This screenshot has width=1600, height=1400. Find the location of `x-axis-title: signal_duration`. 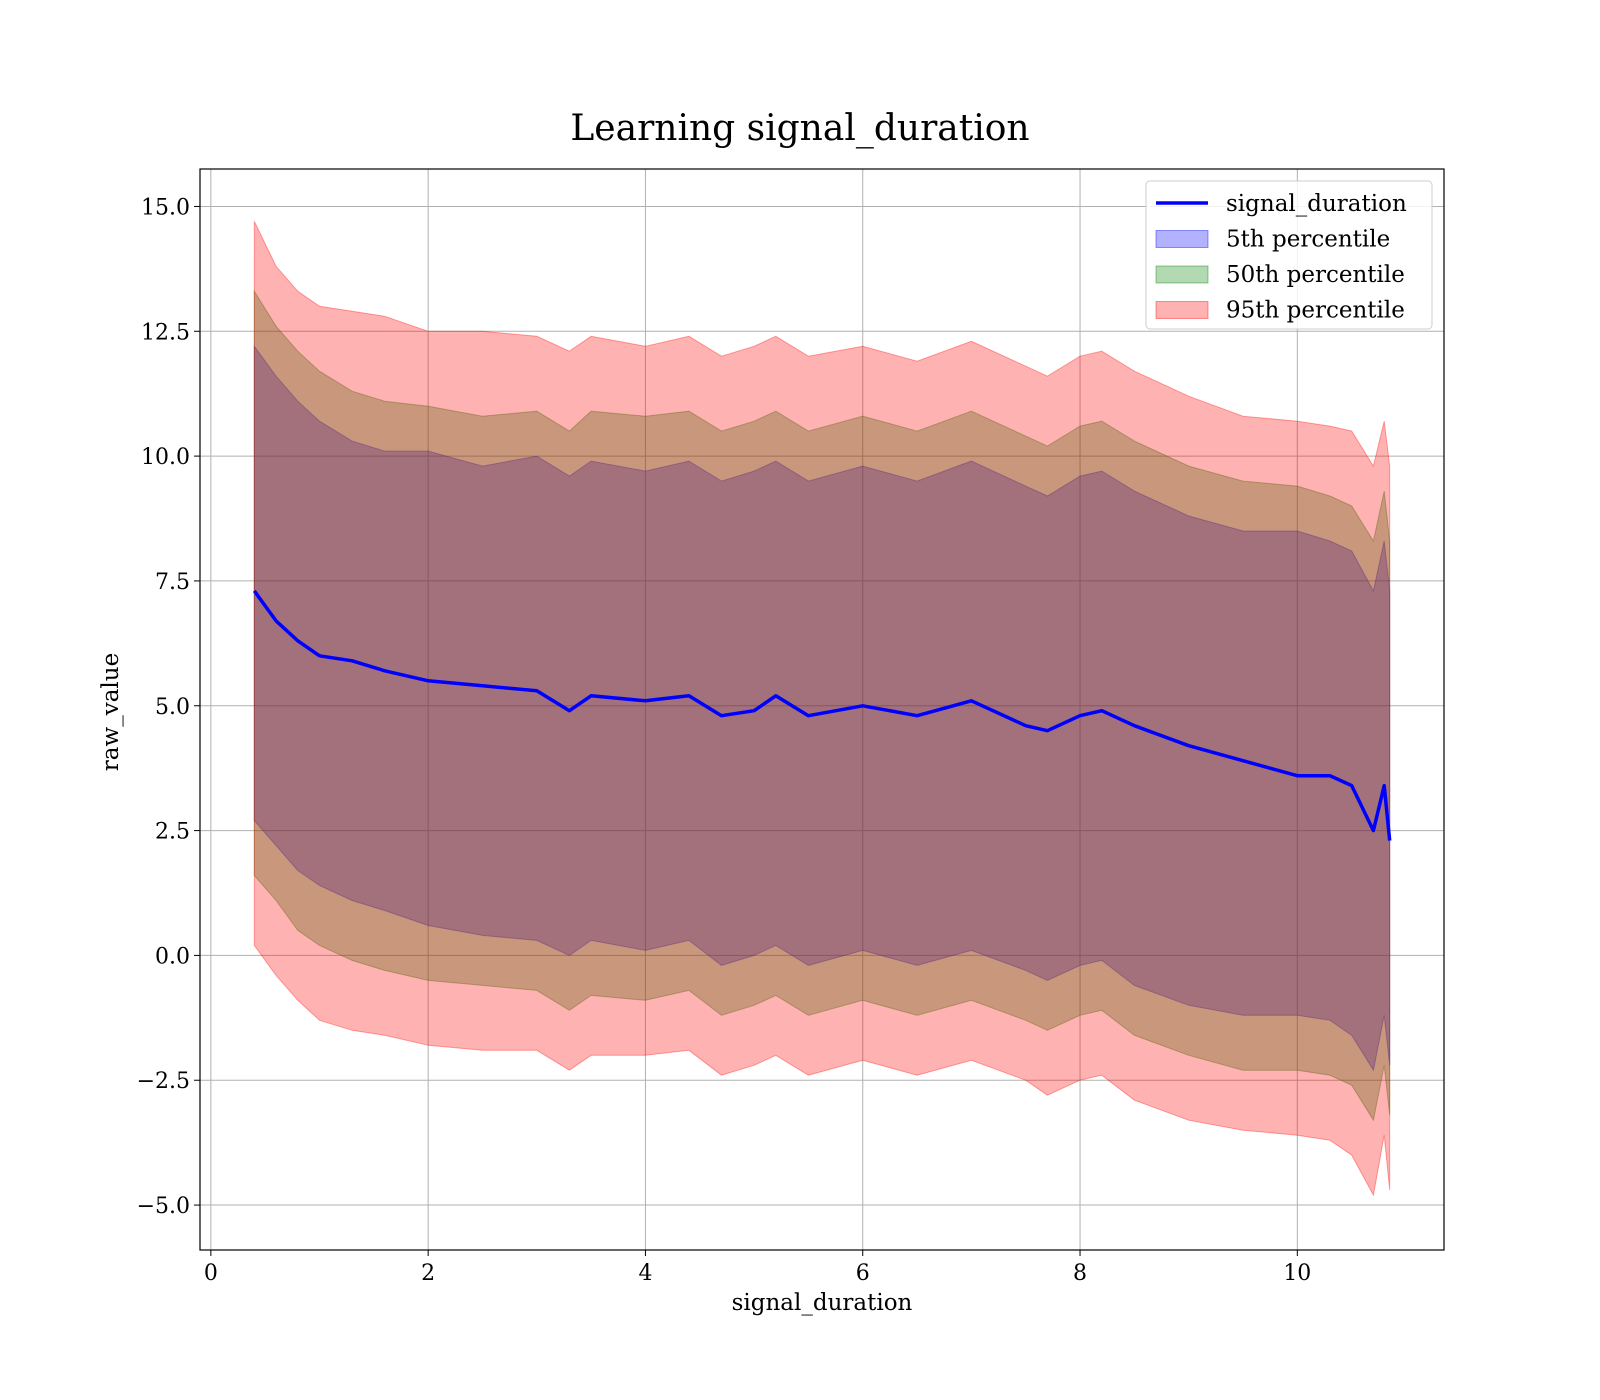

x-axis-title: signal_duration is located at coordinates (822, 1303).